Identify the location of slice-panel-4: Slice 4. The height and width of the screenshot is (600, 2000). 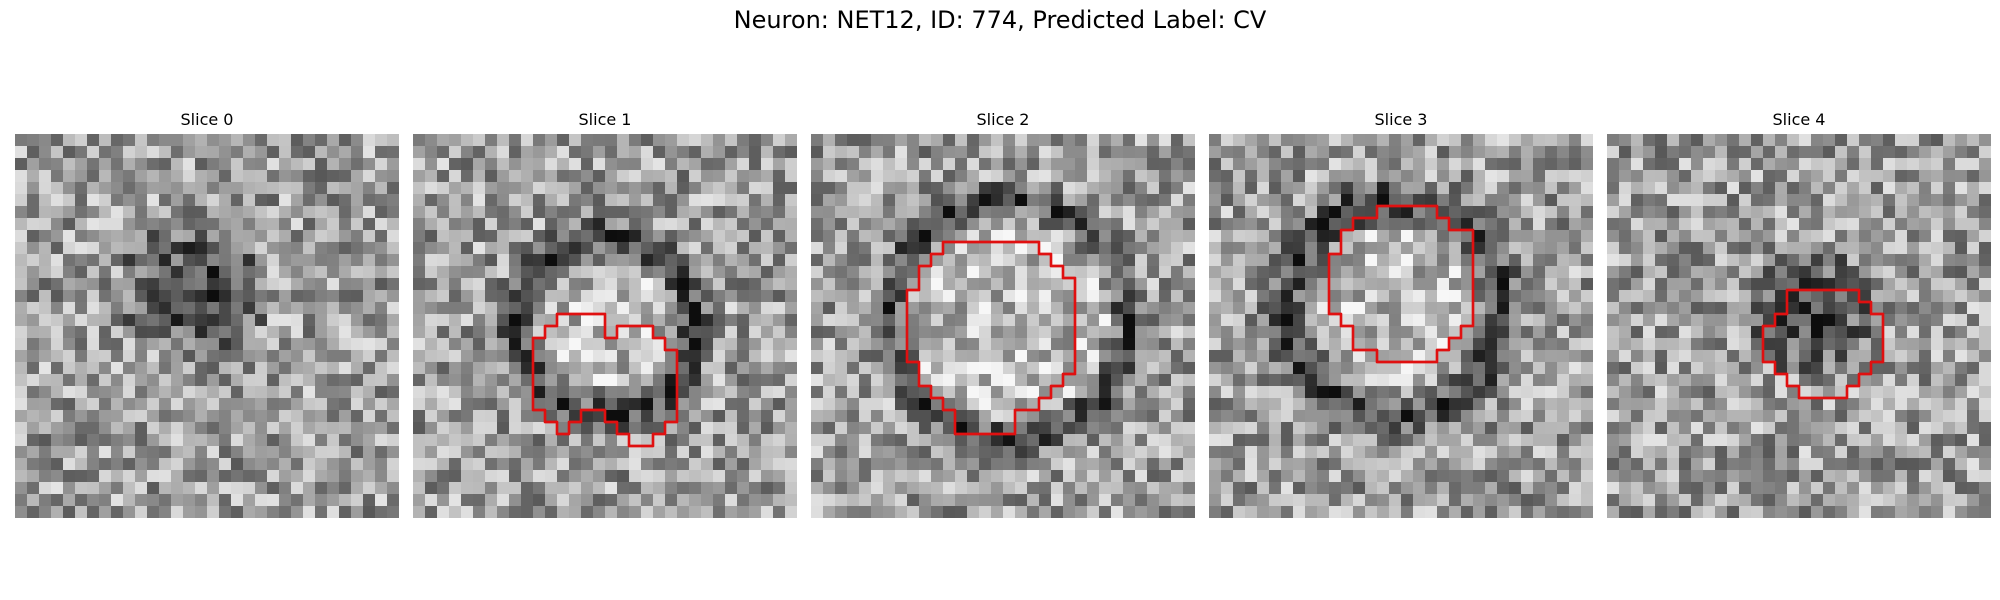
(1799, 314).